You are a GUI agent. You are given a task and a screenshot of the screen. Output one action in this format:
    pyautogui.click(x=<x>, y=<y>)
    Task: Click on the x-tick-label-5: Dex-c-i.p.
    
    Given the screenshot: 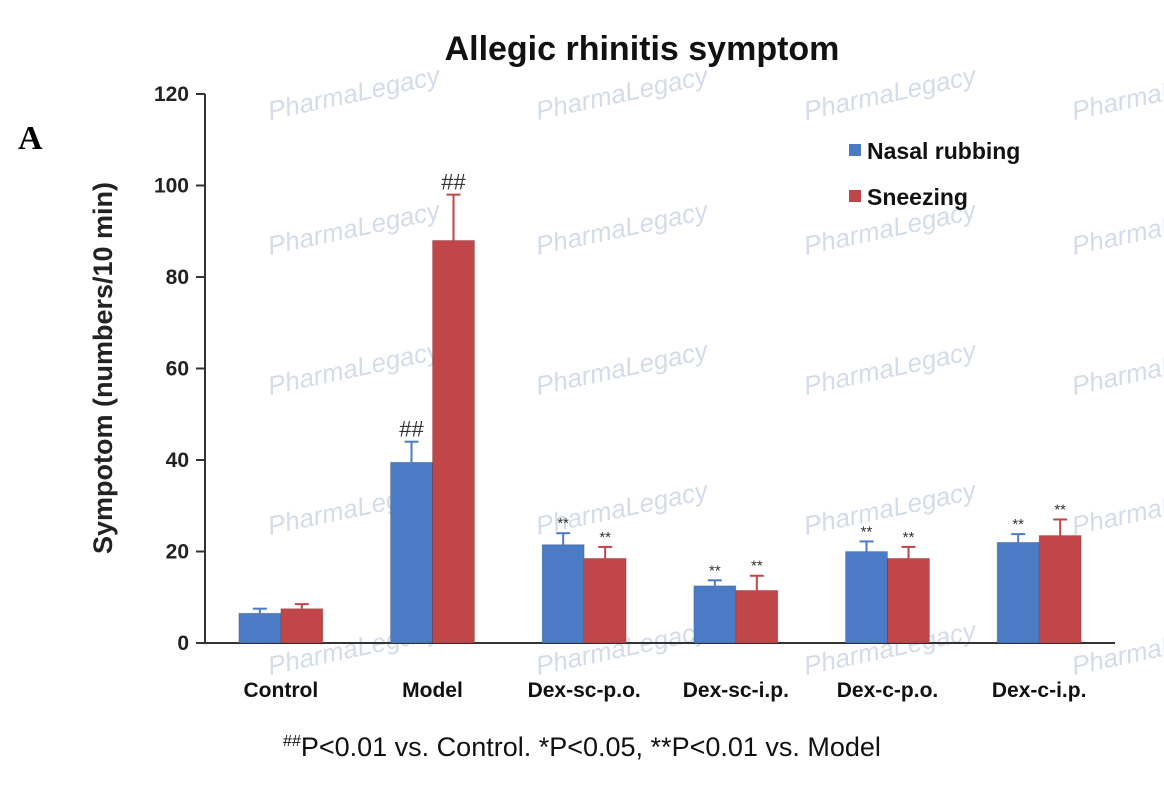 What is the action you would take?
    pyautogui.click(x=1039, y=690)
    